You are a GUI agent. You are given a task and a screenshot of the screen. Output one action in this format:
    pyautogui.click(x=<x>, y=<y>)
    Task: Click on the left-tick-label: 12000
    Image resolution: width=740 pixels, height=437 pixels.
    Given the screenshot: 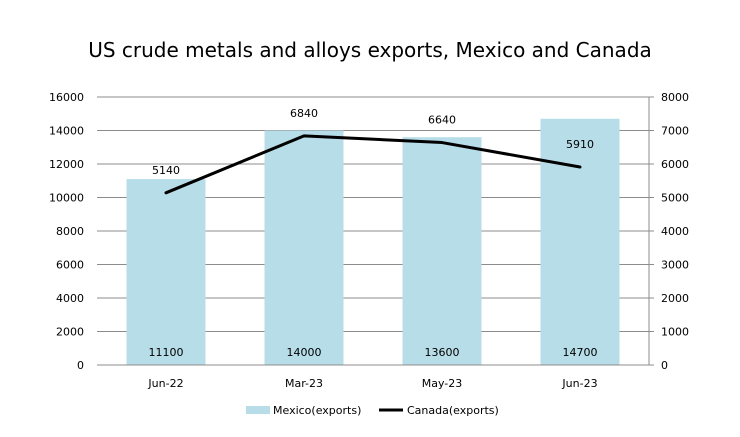 What is the action you would take?
    pyautogui.click(x=66, y=164)
    